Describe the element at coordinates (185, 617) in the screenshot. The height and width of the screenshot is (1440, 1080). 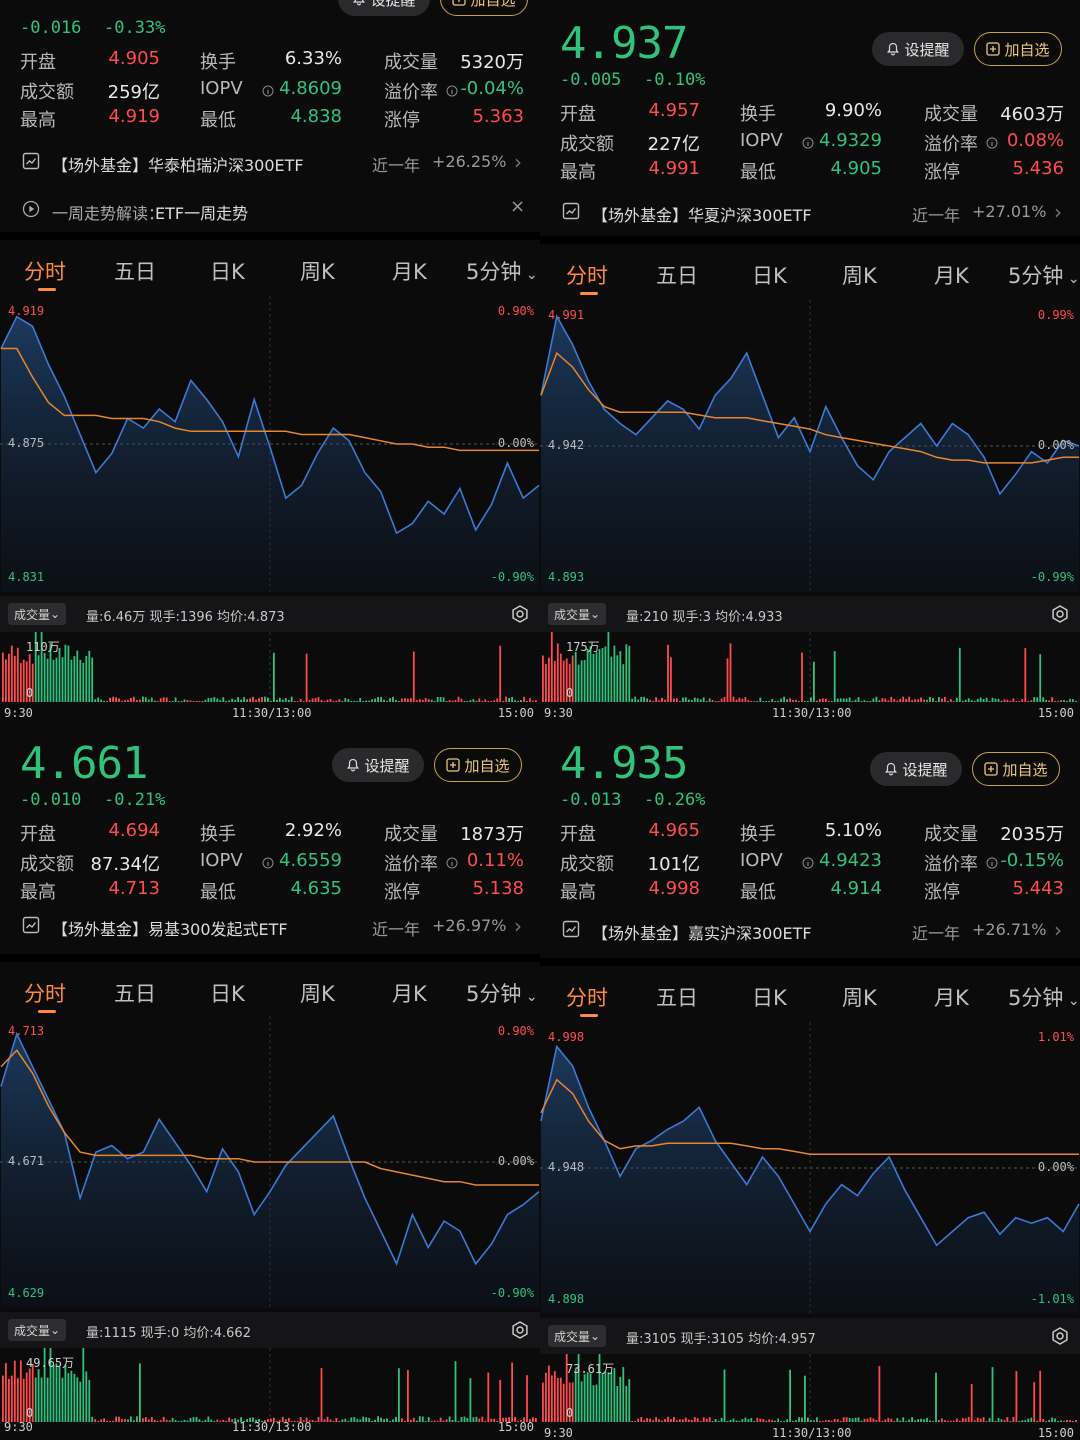
I see `volume-info: 量:6.46万 现手:1396 均价:4.873` at that location.